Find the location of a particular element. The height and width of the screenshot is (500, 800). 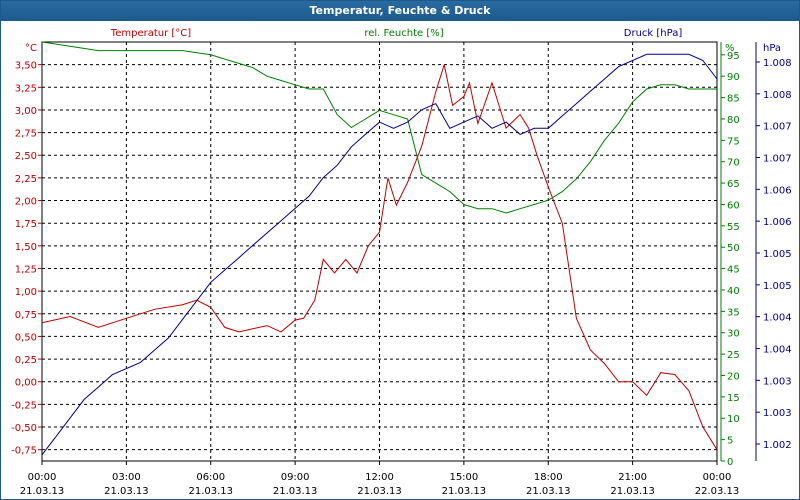

hum-tick-label: 65 is located at coordinates (733, 184).